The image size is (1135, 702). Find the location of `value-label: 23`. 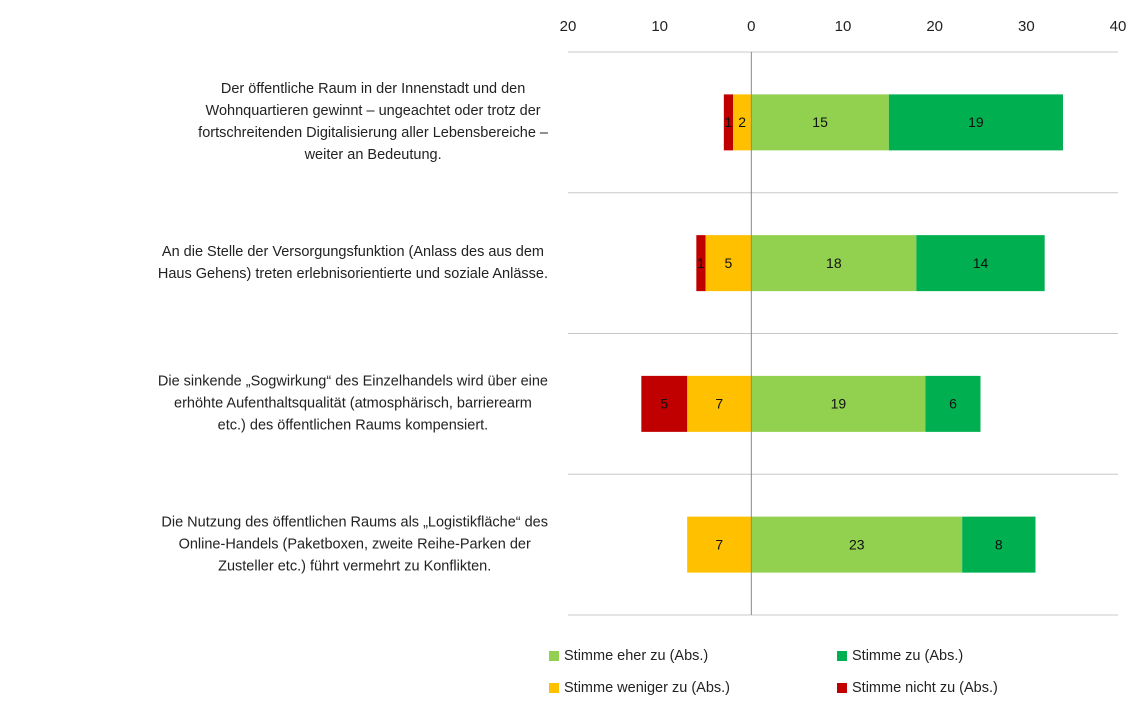

value-label: 23 is located at coordinates (857, 544).